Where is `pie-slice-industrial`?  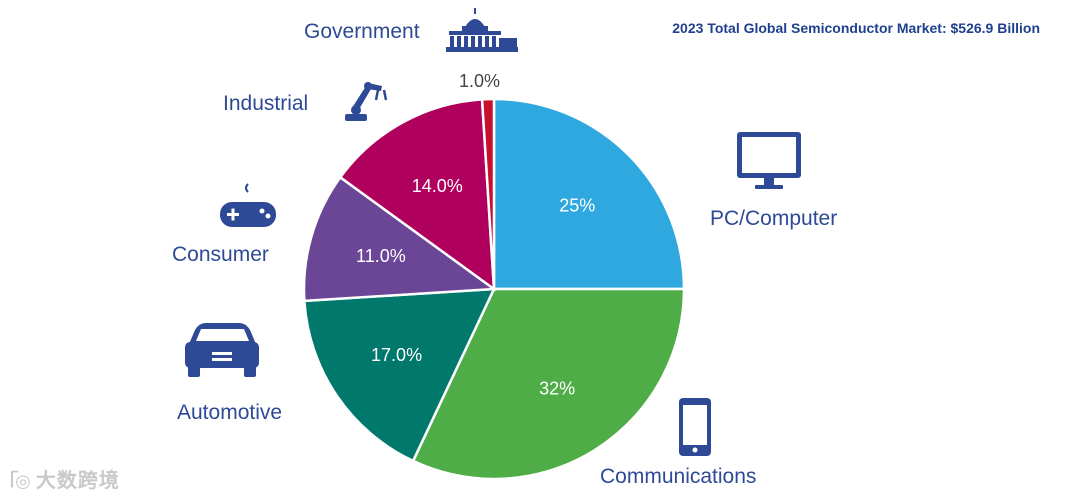
pie-slice-industrial is located at coordinates (417, 195).